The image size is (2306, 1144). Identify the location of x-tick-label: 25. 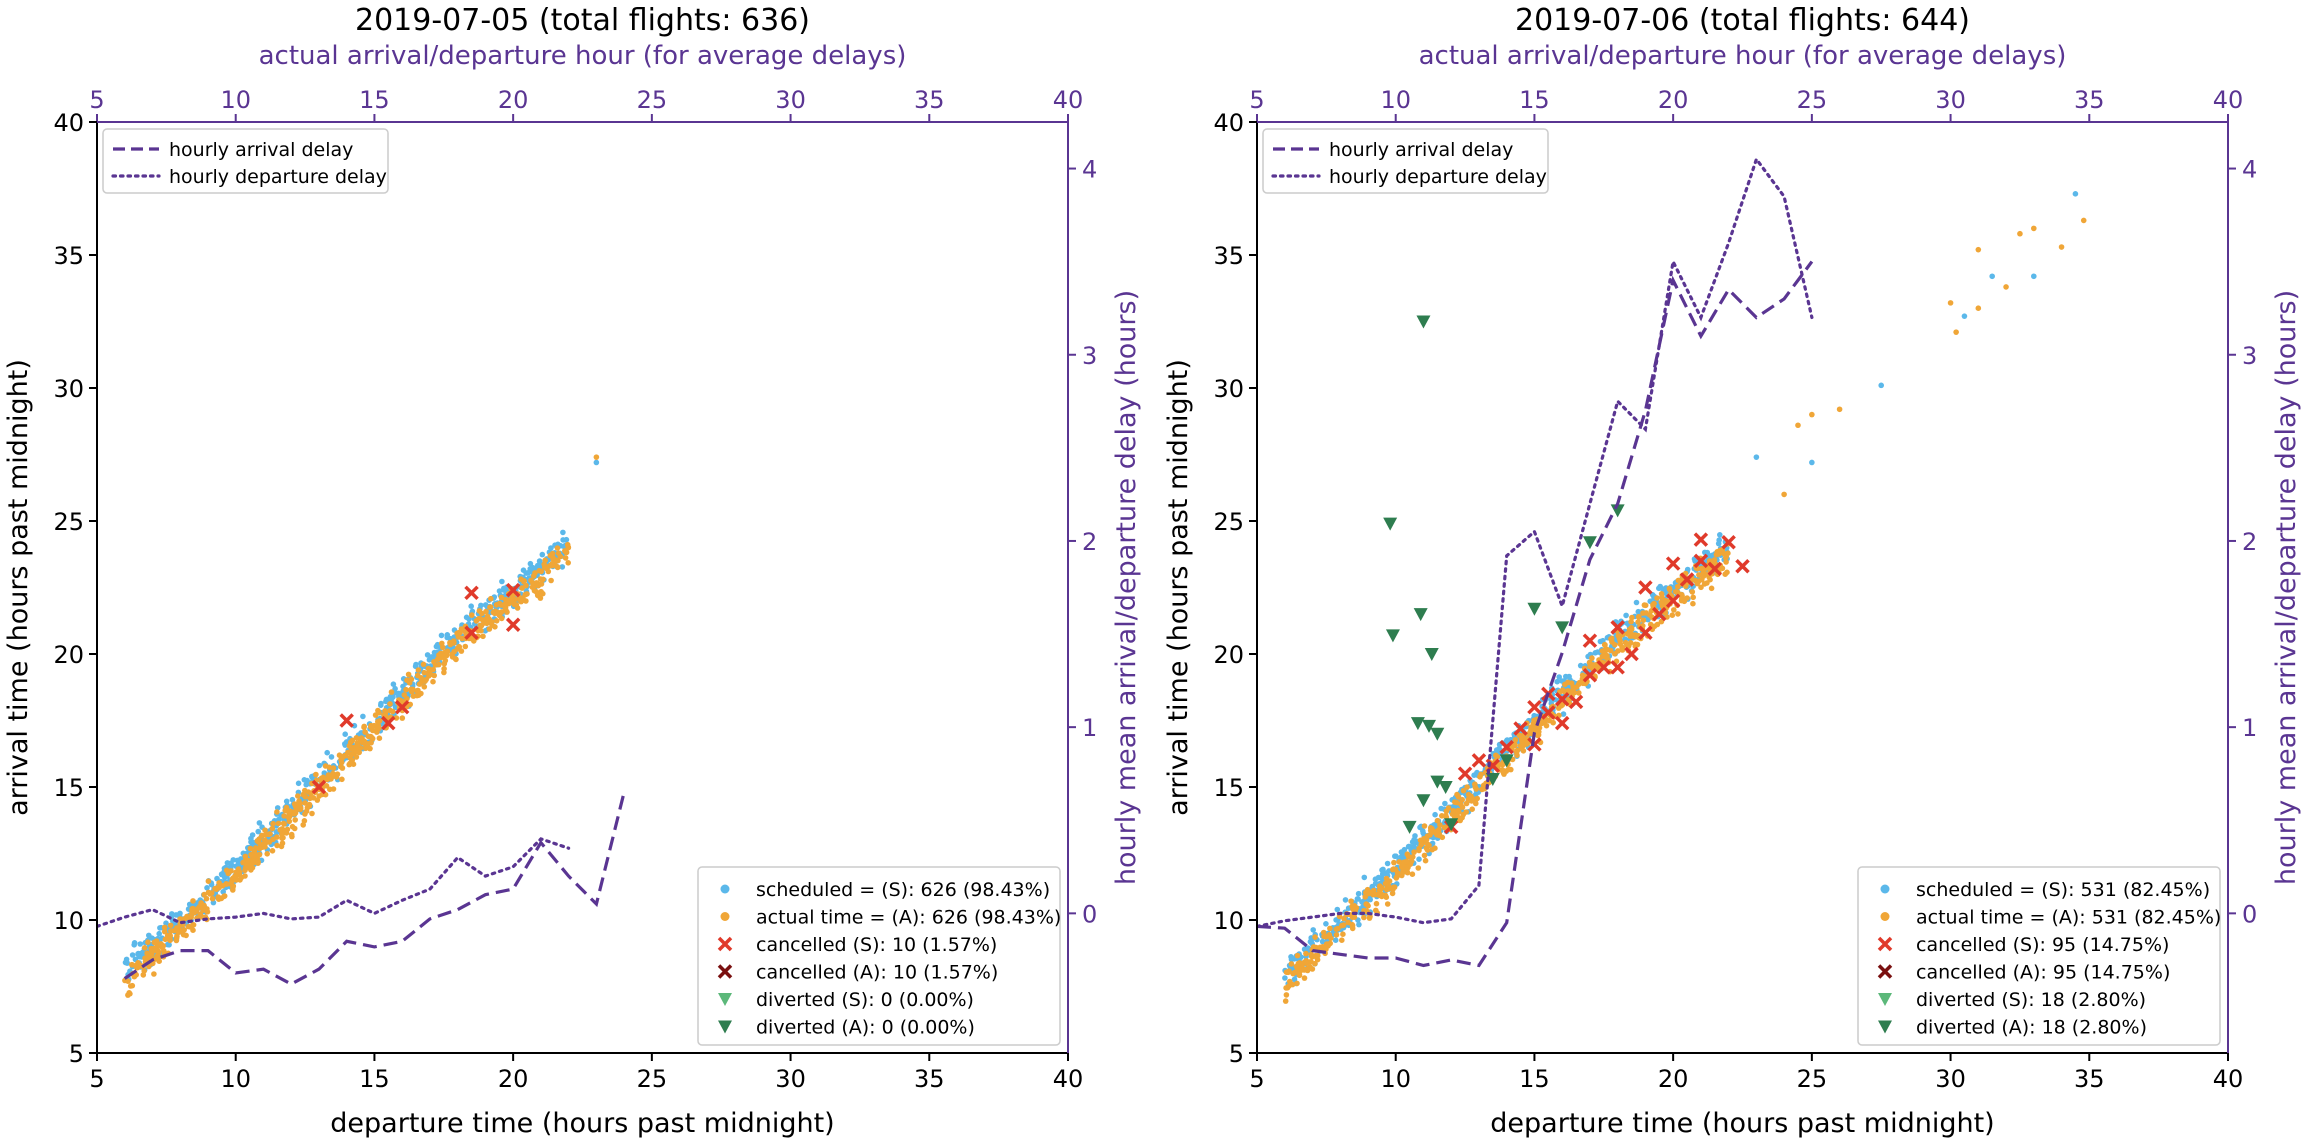
(1812, 1079).